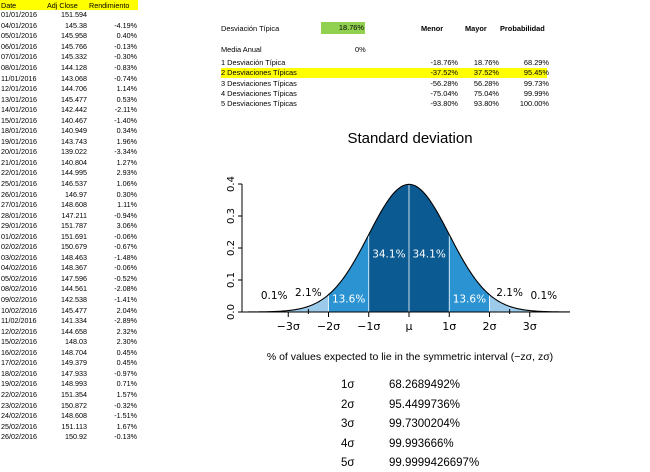 The image size is (650, 472). What do you see at coordinates (125, 373) in the screenshot?
I see `rendimiento-cell: -0.97%` at bounding box center [125, 373].